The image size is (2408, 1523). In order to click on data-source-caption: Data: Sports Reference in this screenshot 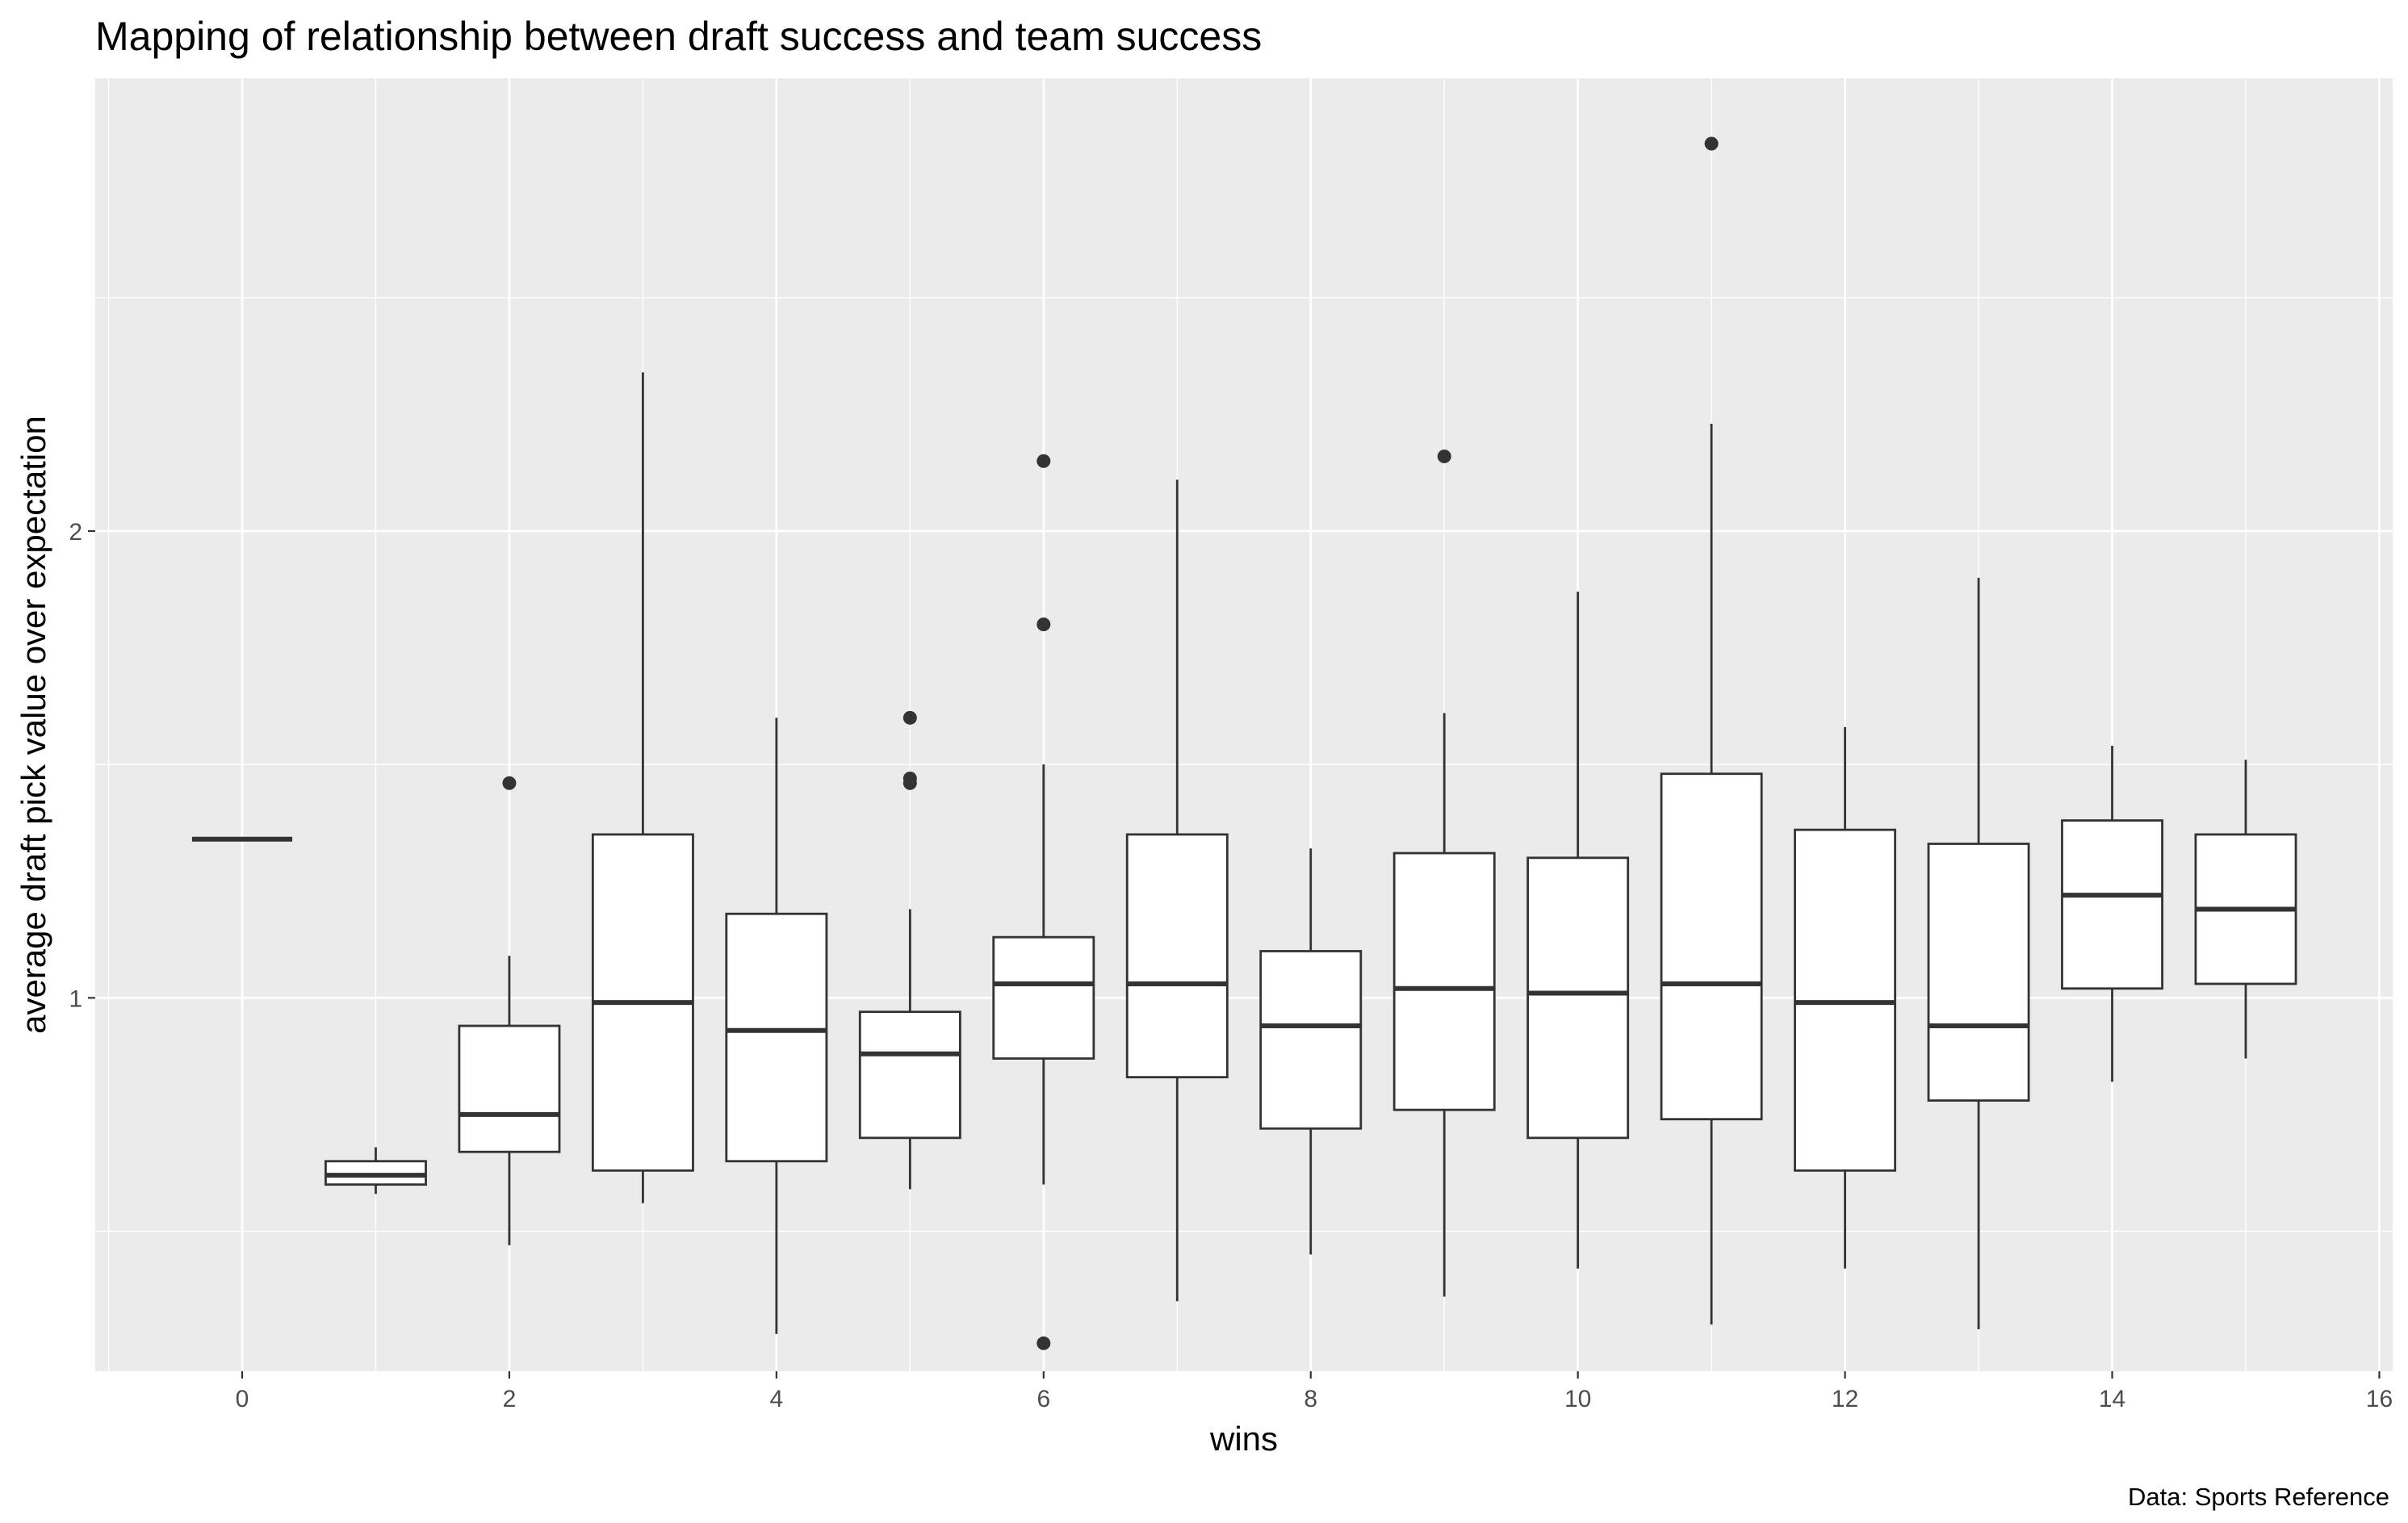, I will do `click(2258, 1497)`.